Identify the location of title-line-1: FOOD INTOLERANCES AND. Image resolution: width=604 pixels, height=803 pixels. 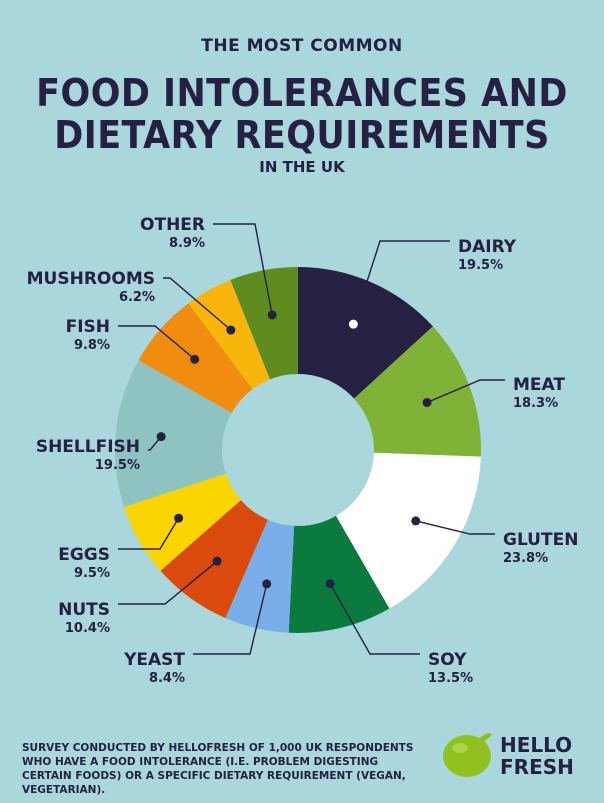
(302, 93).